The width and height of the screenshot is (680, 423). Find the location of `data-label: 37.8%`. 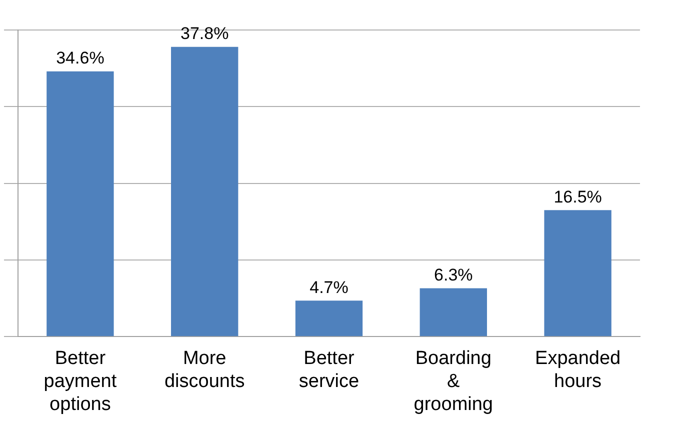

data-label: 37.8% is located at coordinates (204, 34).